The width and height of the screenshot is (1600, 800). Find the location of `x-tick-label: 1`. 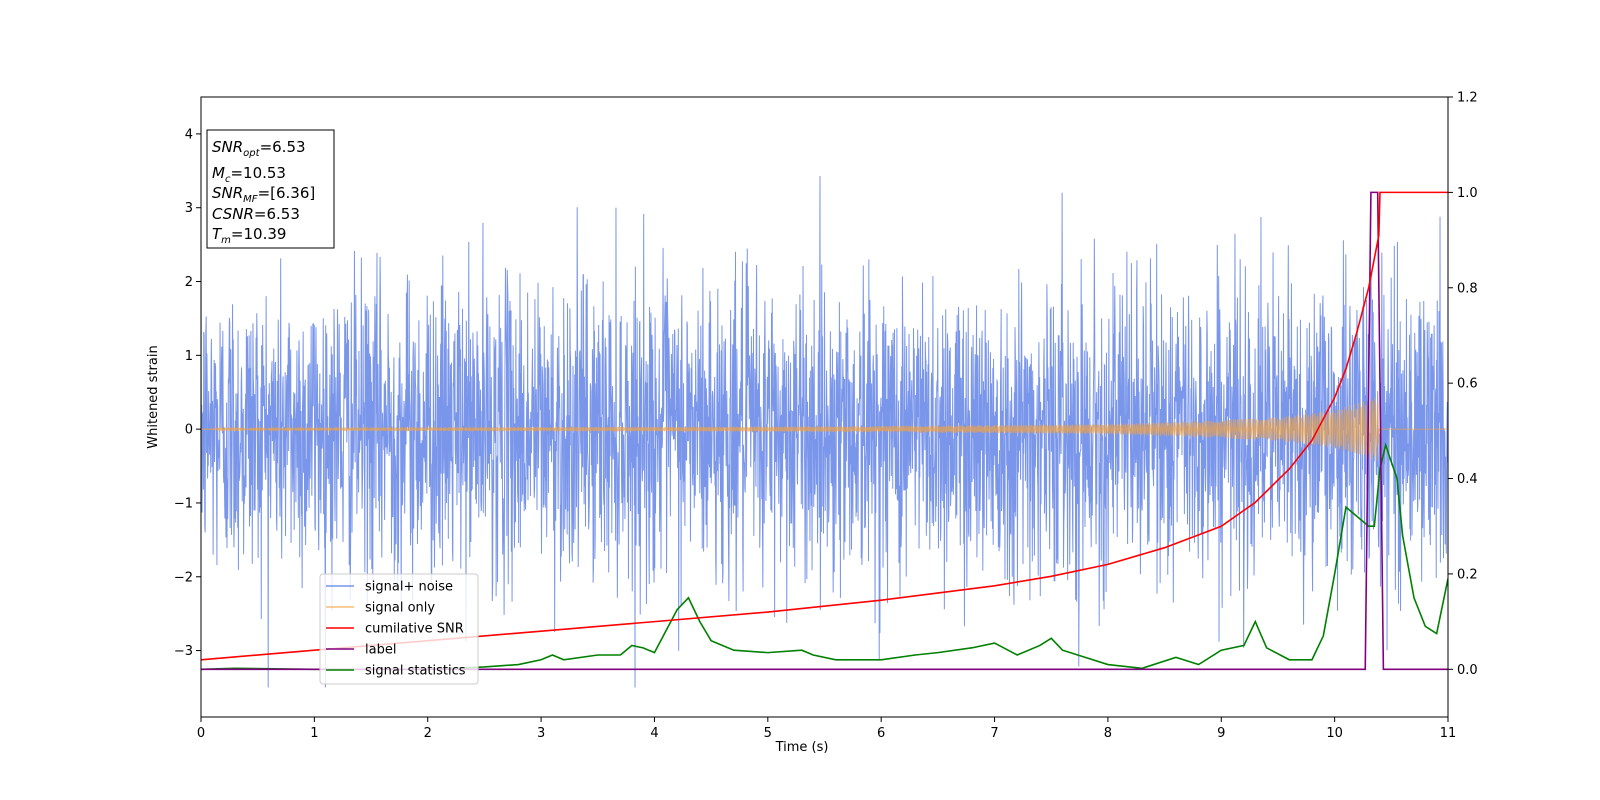

x-tick-label: 1 is located at coordinates (314, 733).